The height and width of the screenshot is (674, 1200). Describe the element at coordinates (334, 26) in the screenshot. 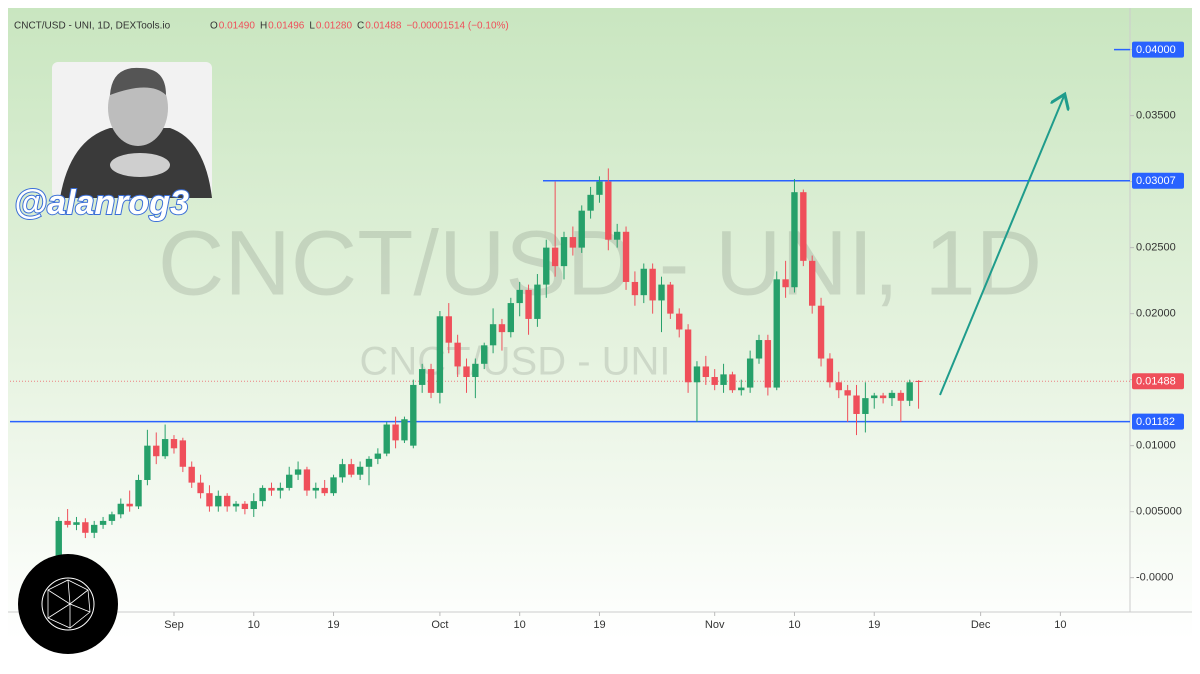

I see `ohlc-value: 0.01280` at that location.